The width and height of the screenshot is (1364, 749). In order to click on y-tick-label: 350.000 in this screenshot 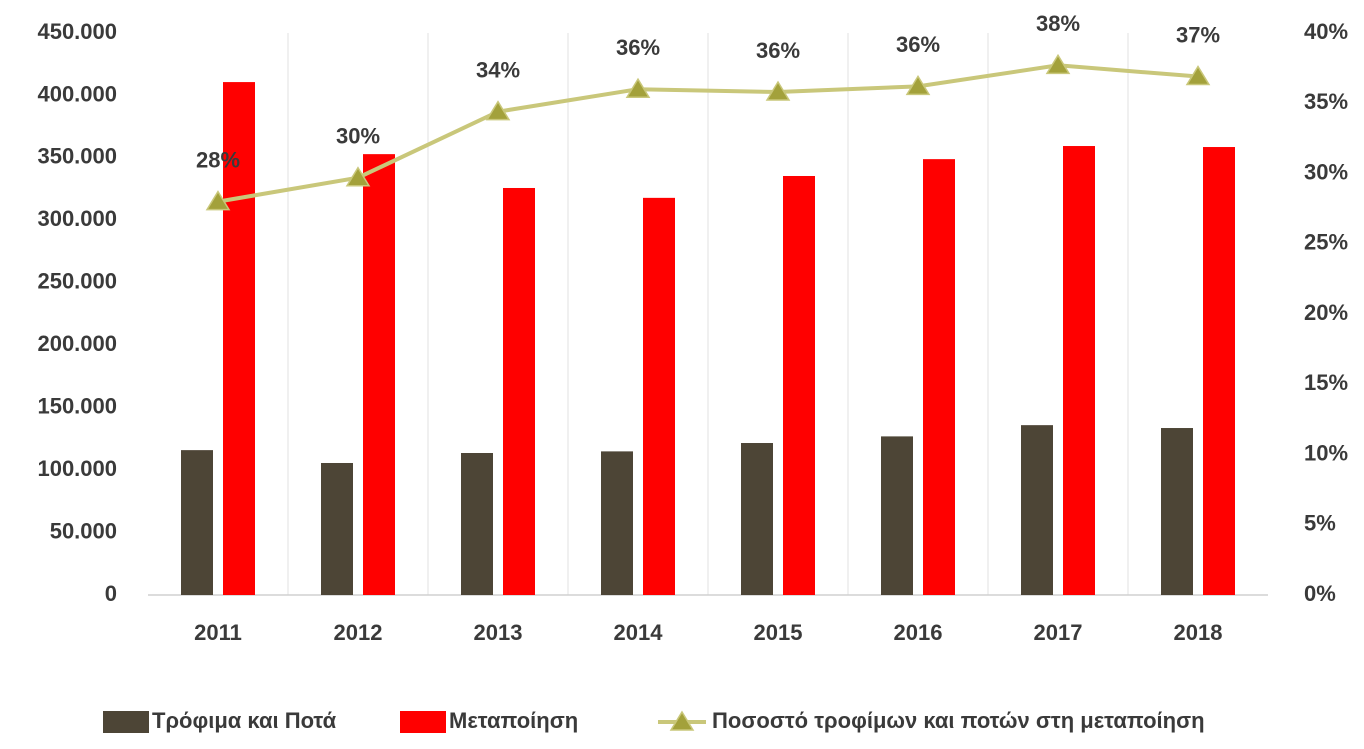, I will do `click(77, 156)`.